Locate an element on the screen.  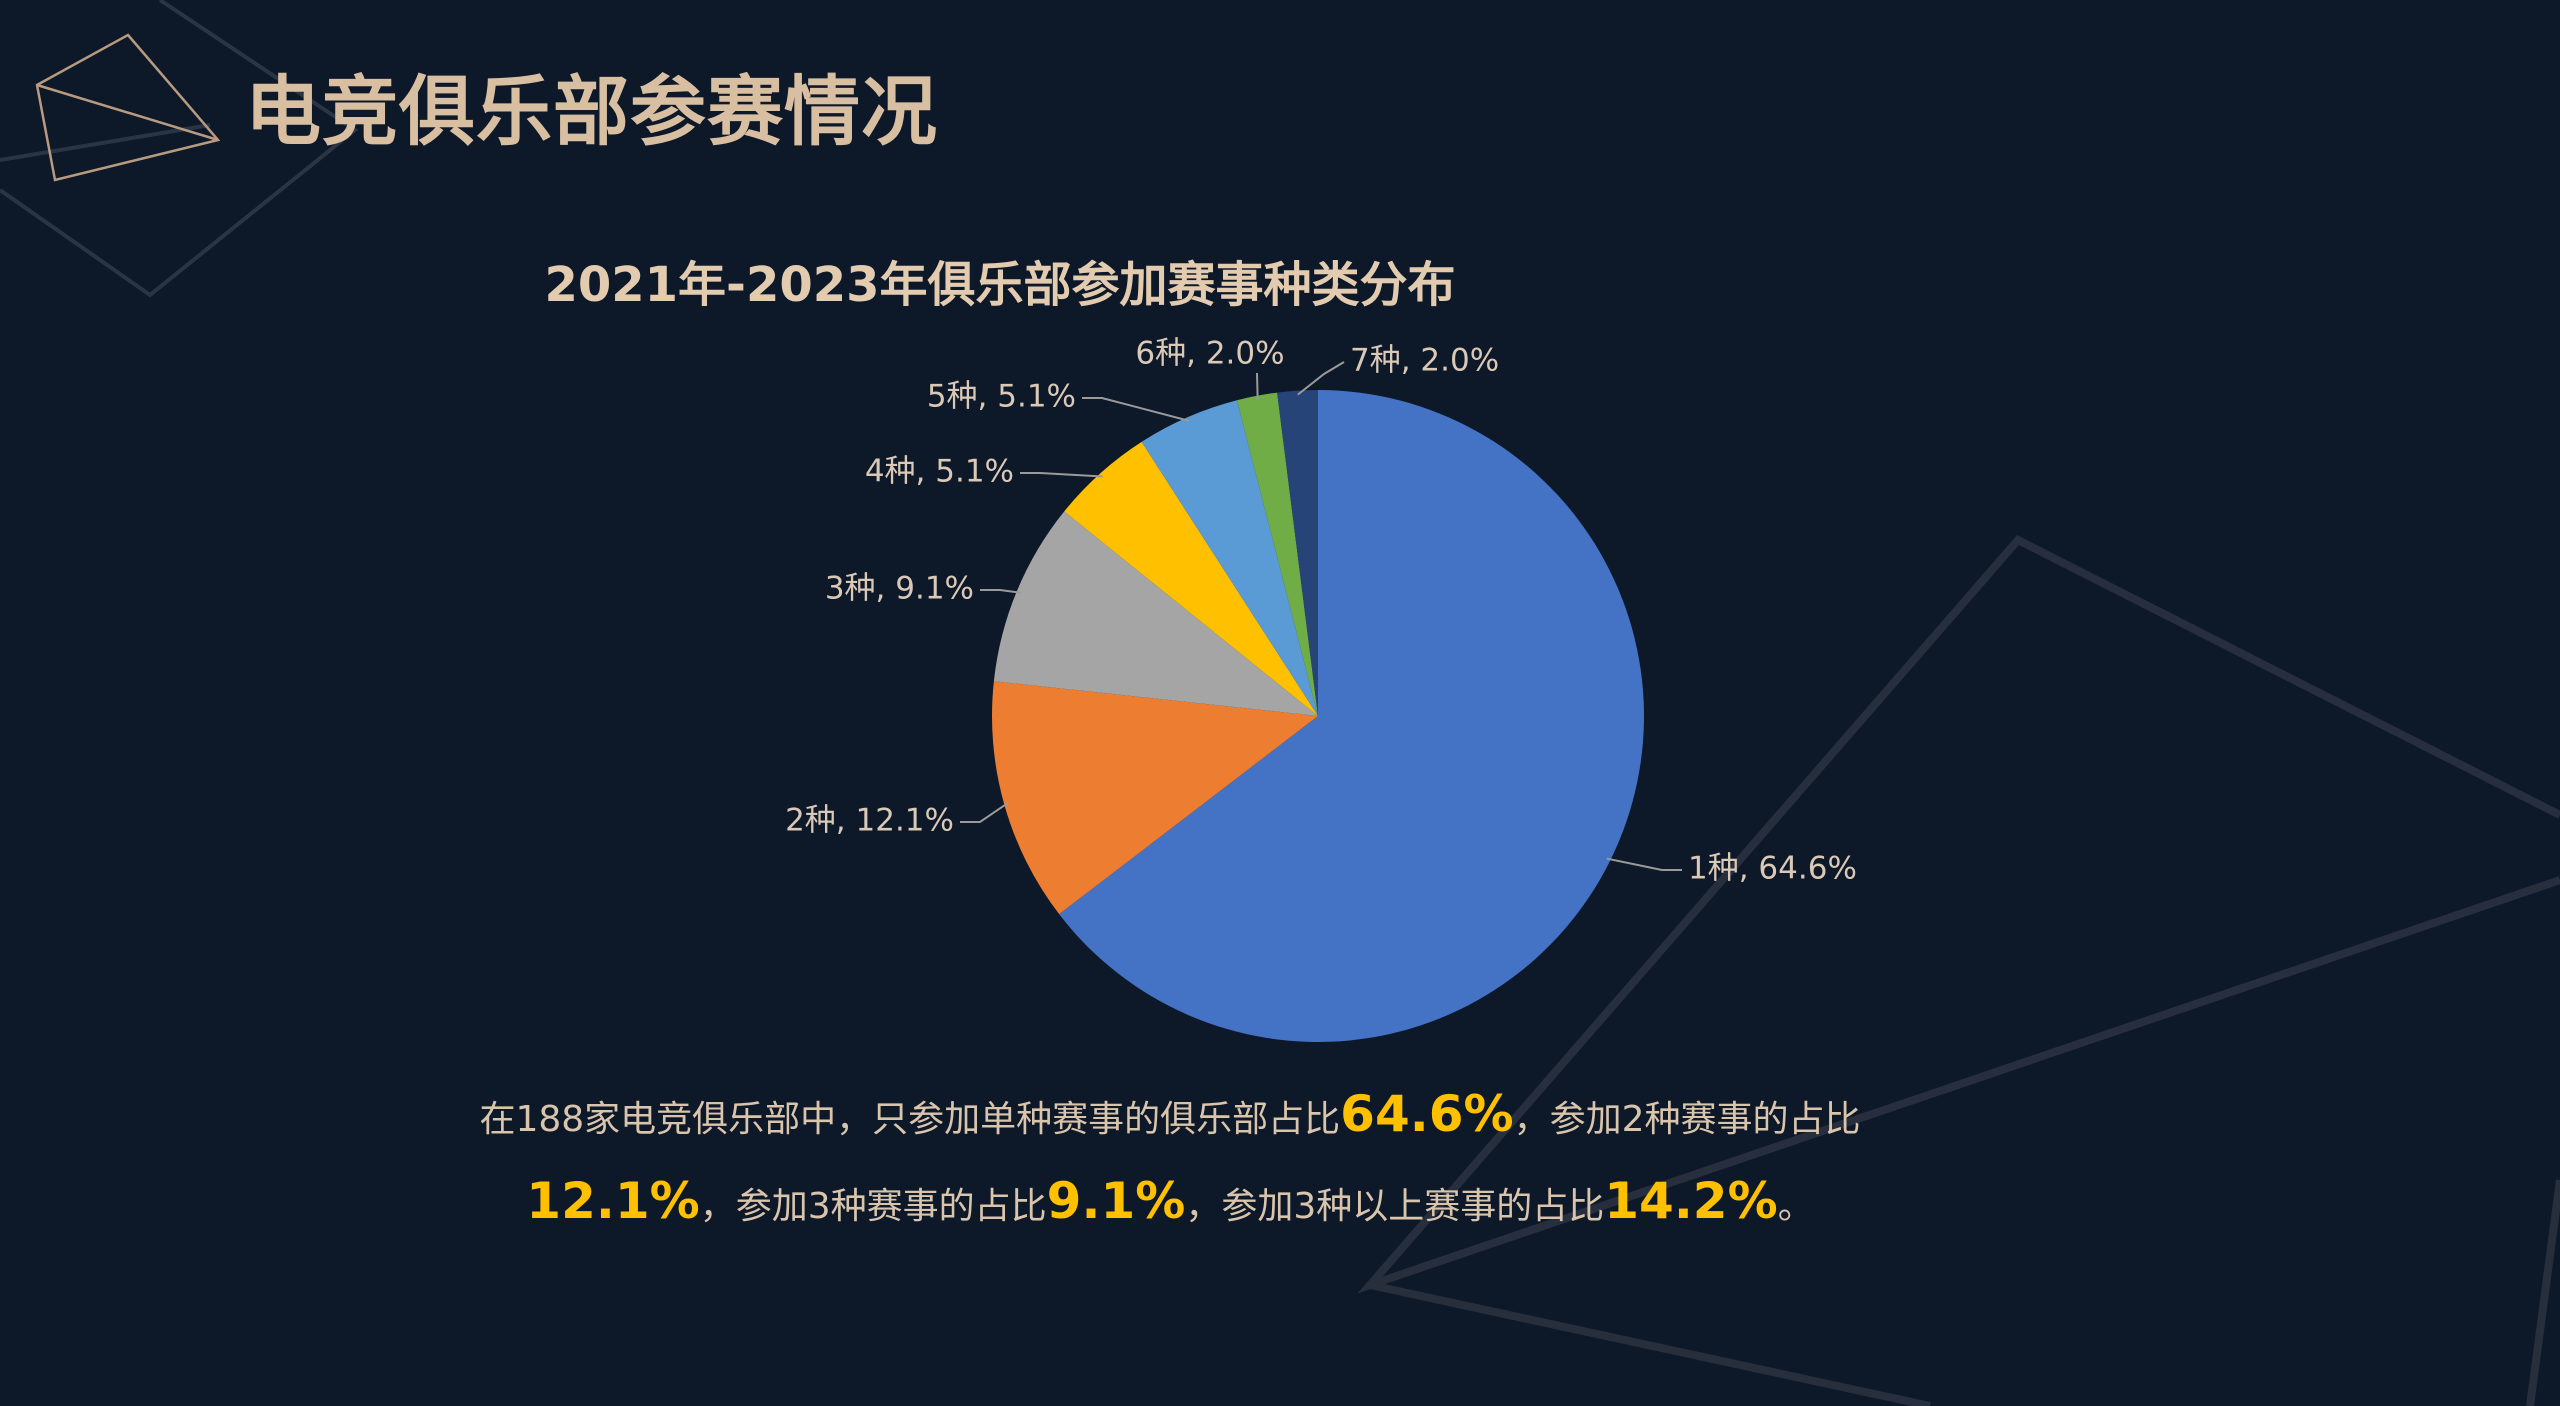
slice-label-4: 4种, 5.1% is located at coordinates (939, 472).